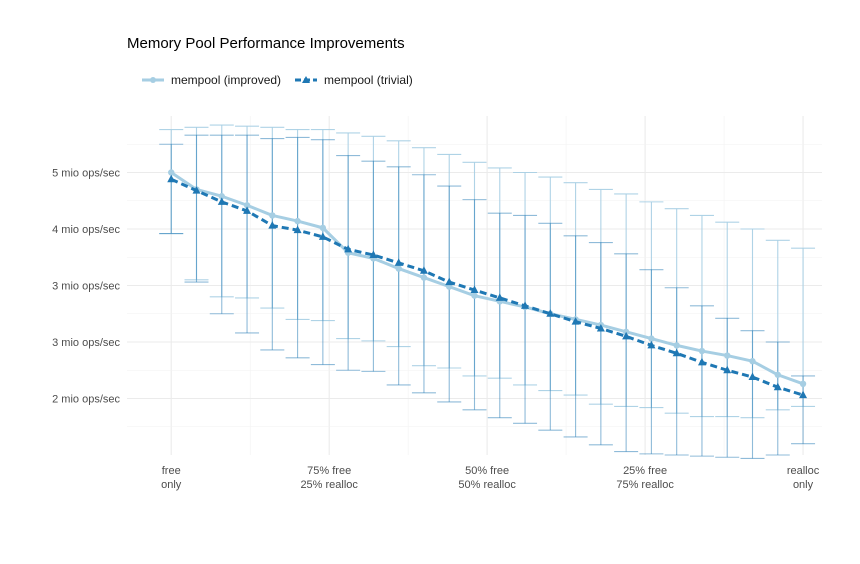 The width and height of the screenshot is (860, 564). I want to click on legend-key-trivial, so click(306, 79).